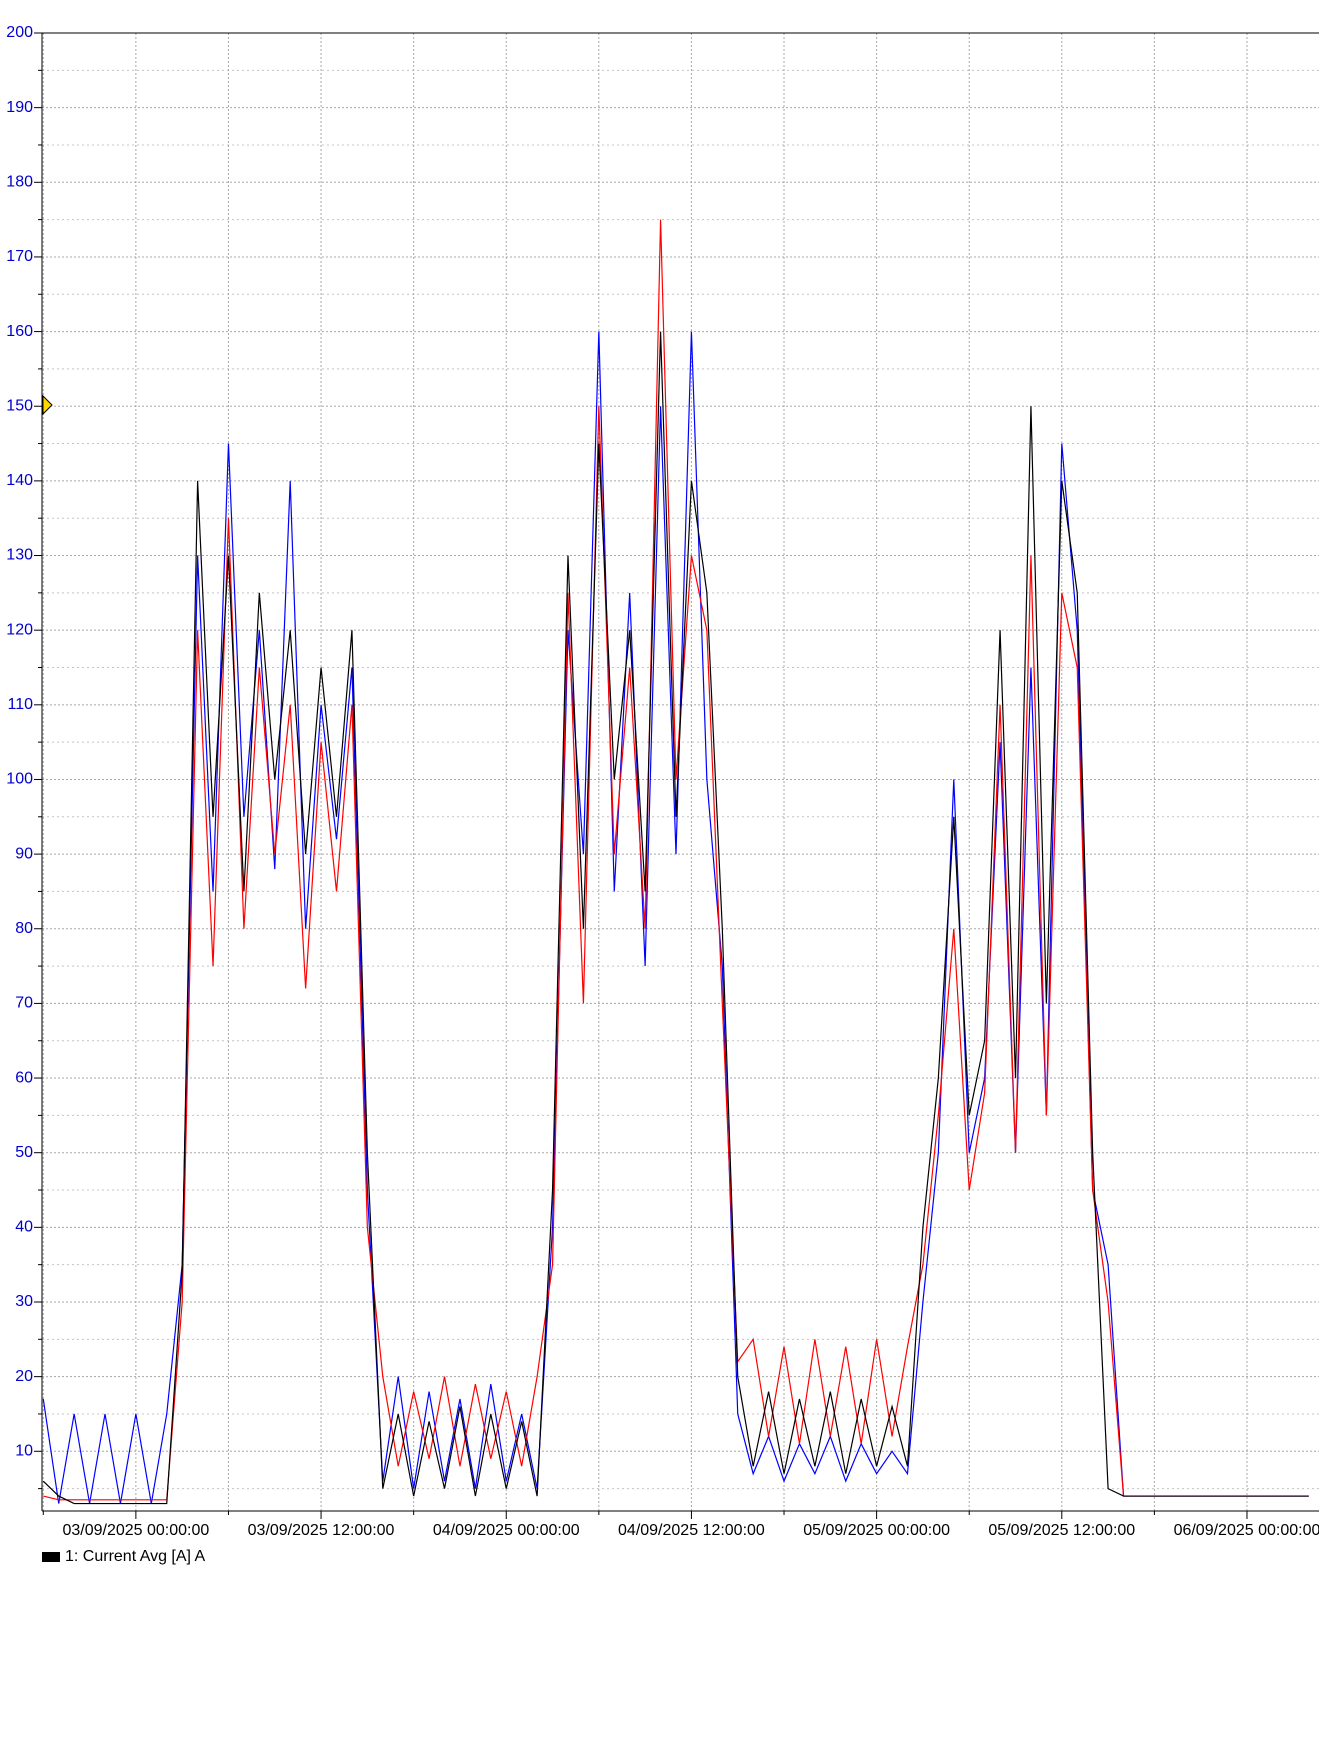 The height and width of the screenshot is (1759, 1319). I want to click on y-tick-label: 190, so click(19, 107).